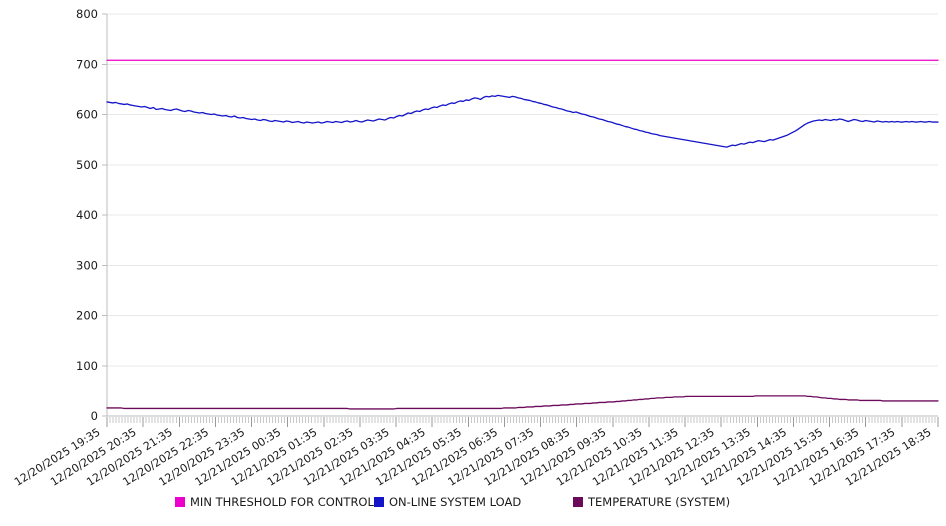  I want to click on y-axis, so click(105, 215).